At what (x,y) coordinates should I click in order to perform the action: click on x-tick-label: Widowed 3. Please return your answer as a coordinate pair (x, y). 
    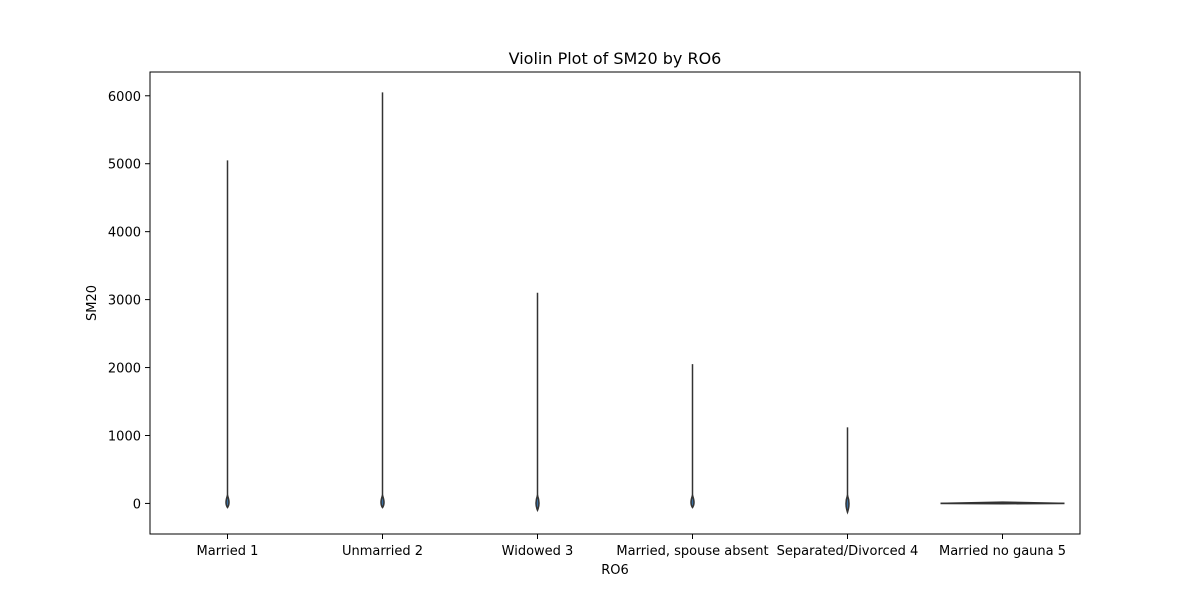
    Looking at the image, I should click on (538, 551).